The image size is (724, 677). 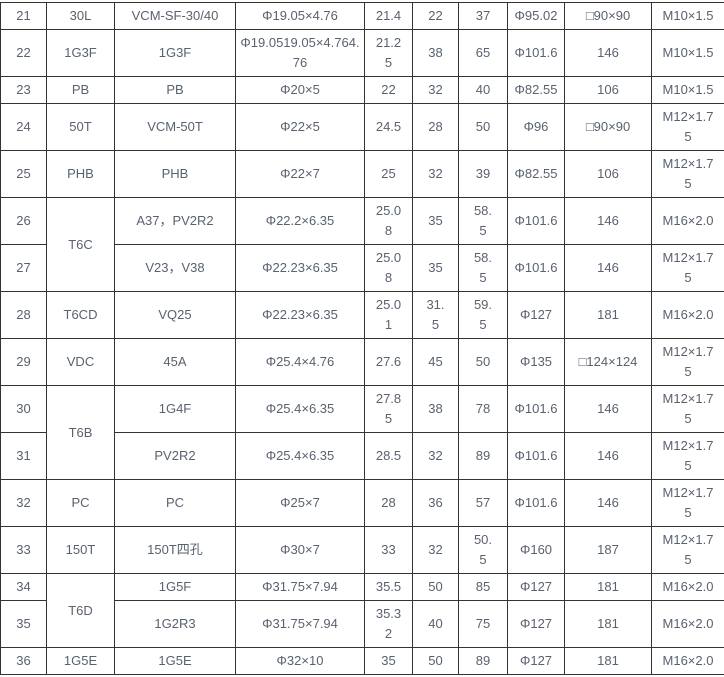 What do you see at coordinates (483, 503) in the screenshot?
I see `table-cell: 57` at bounding box center [483, 503].